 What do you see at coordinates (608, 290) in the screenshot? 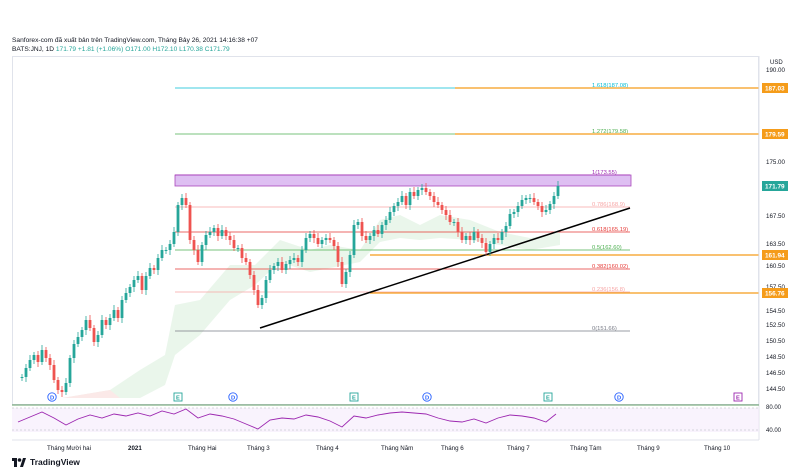
I see `fib-level-label: 0.236(156.8)` at bounding box center [608, 290].